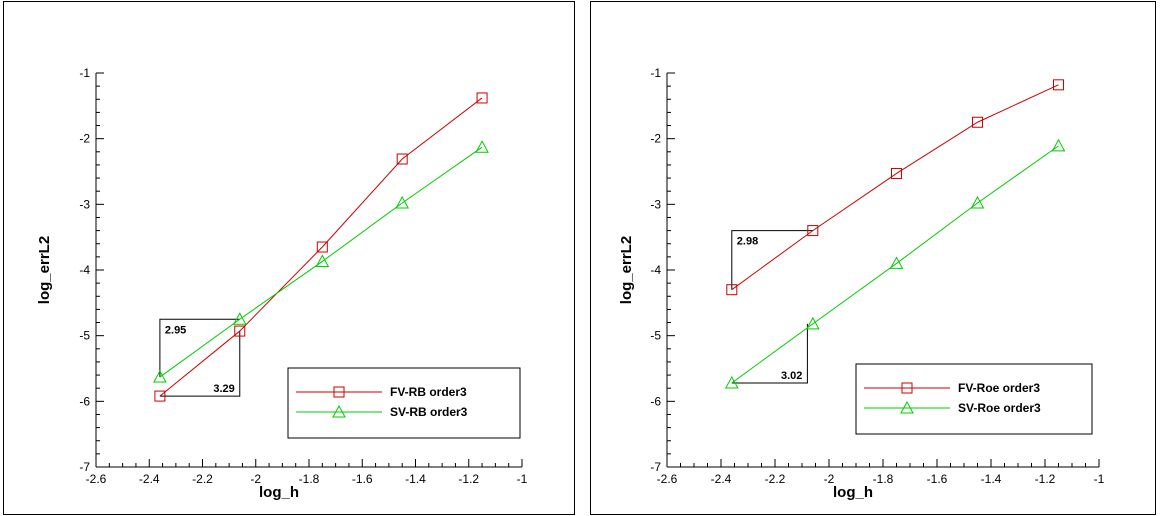  I want to click on slope-label: 3.29, so click(223, 389).